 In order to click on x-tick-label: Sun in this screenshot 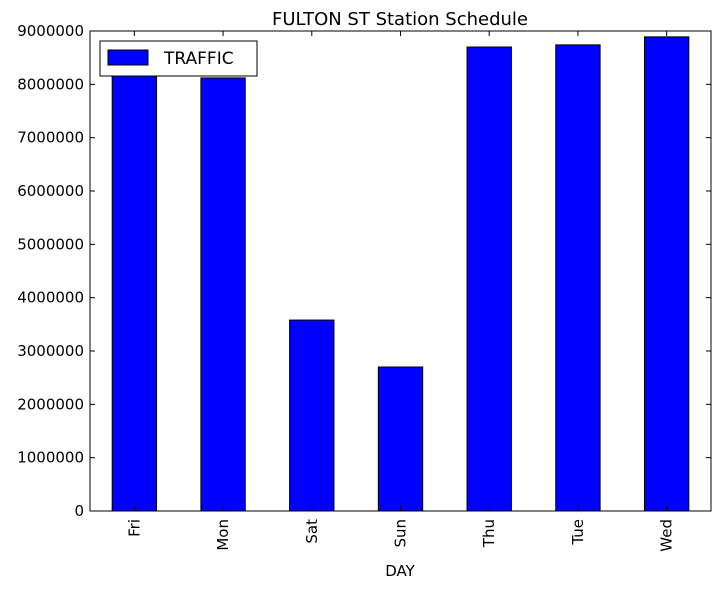, I will do `click(401, 533)`.